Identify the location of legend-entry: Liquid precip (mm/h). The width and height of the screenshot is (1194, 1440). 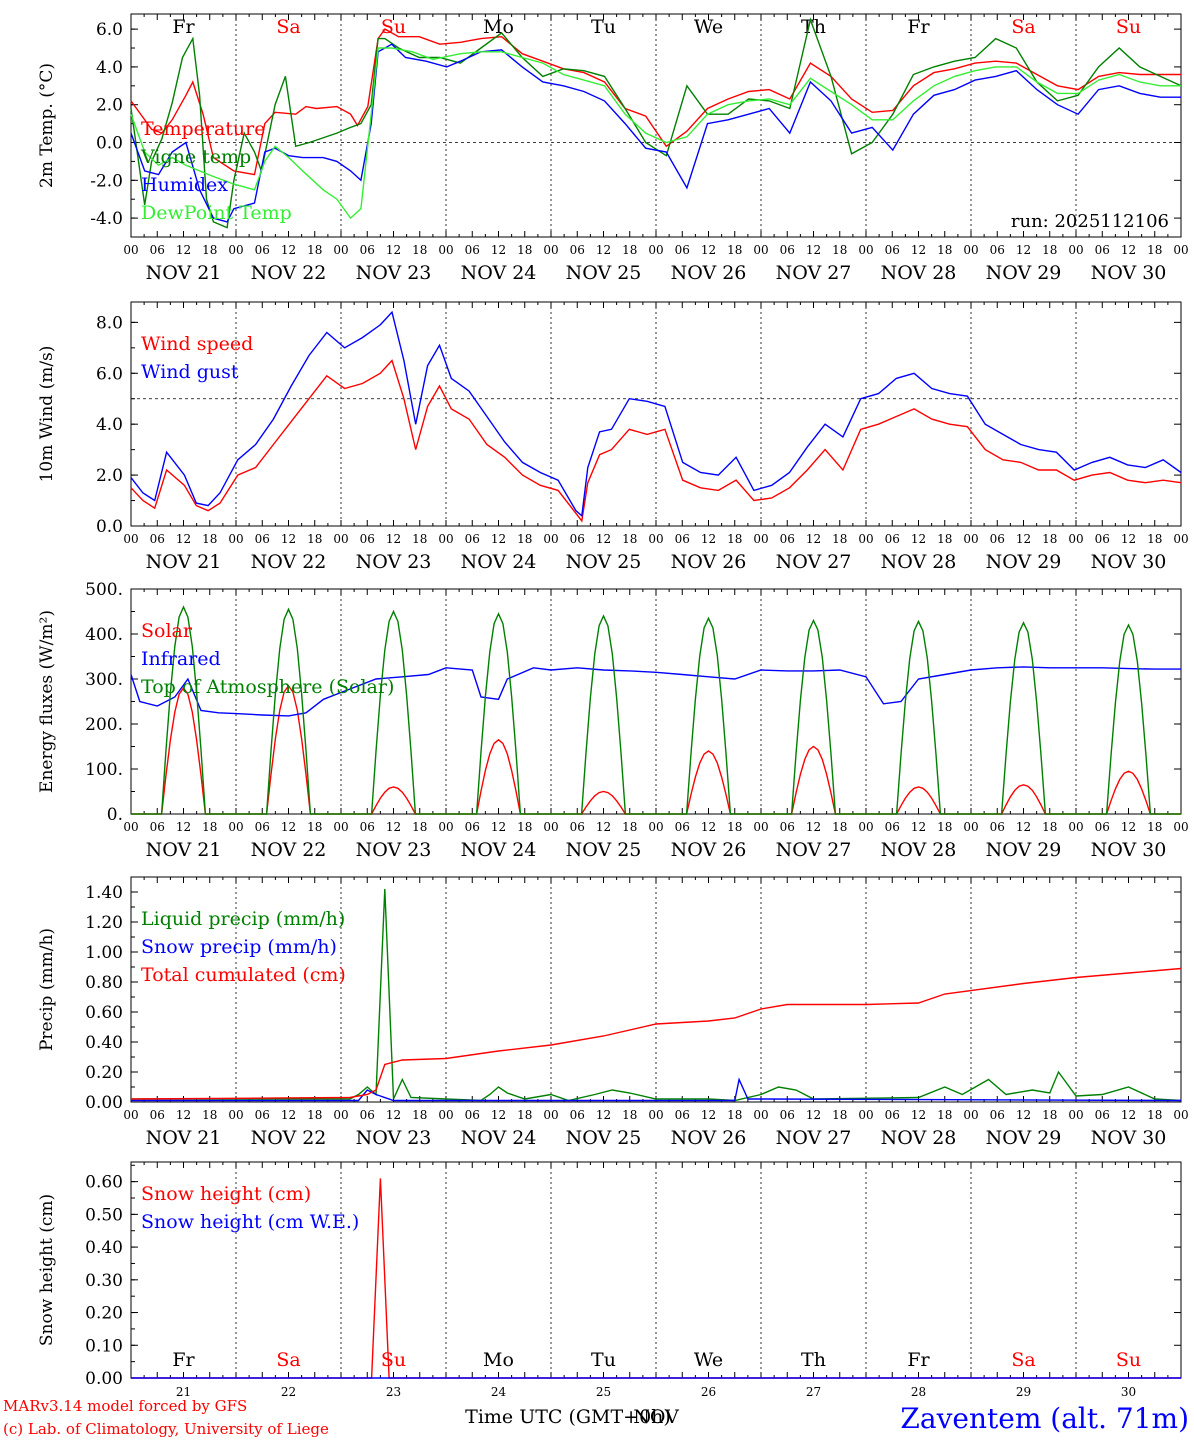
(243, 919).